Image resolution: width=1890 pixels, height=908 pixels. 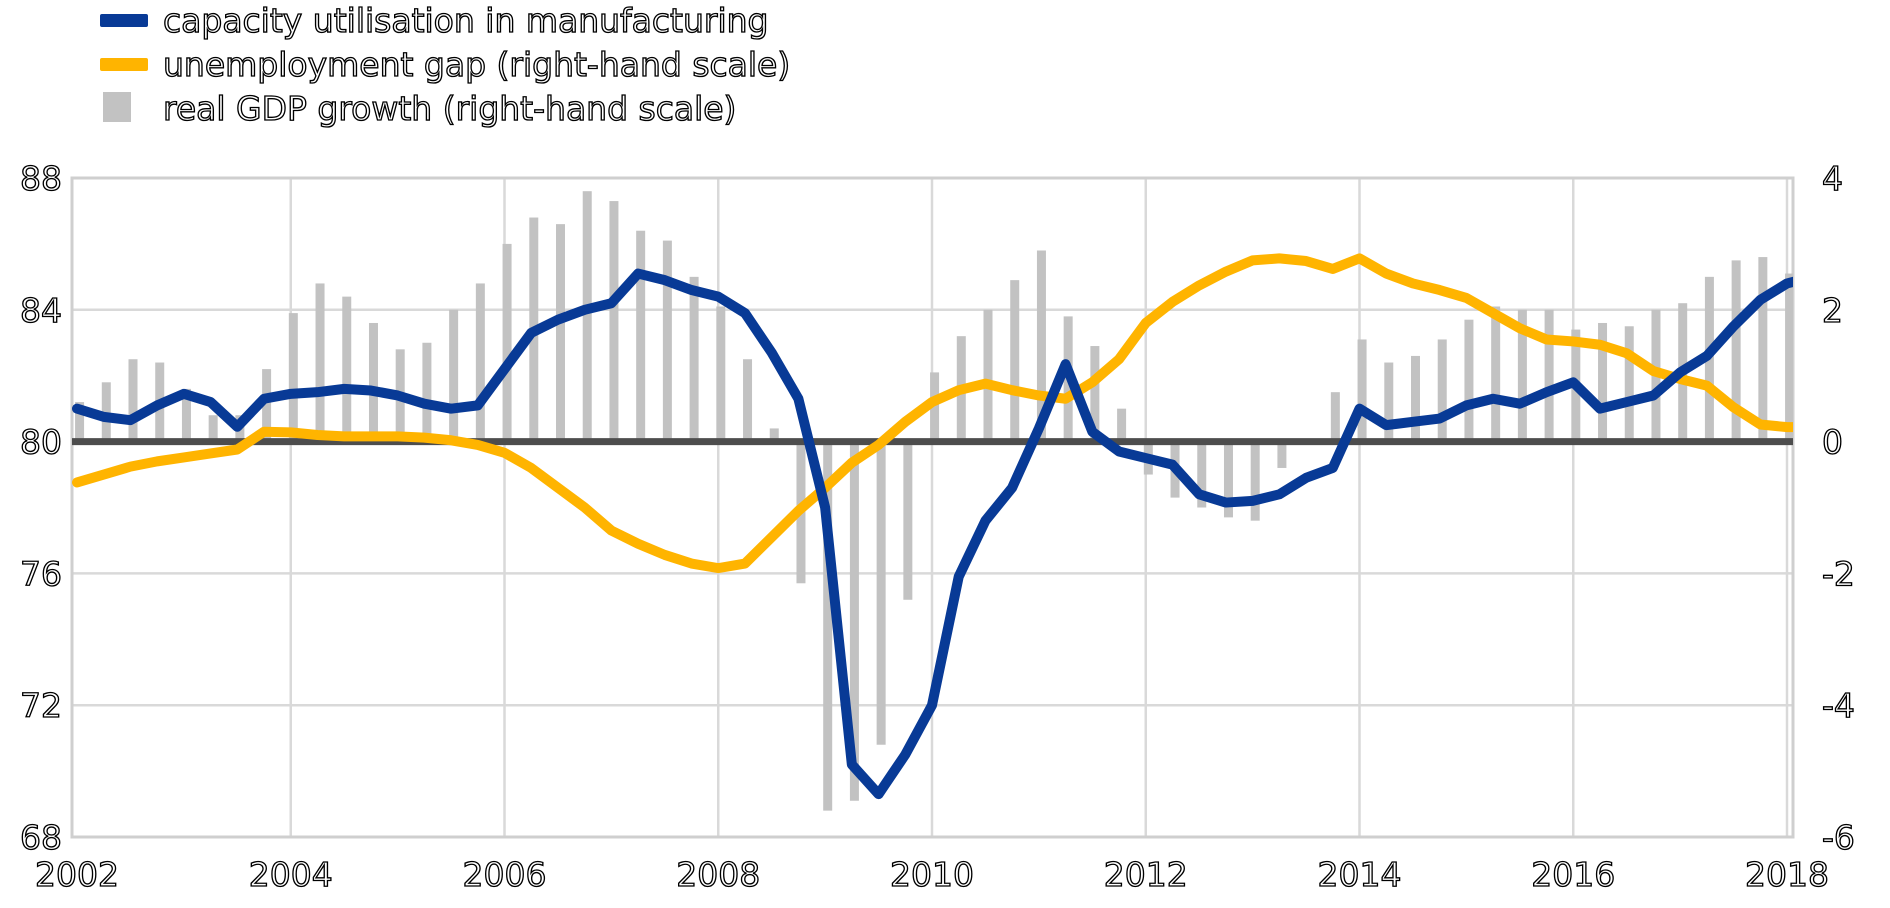 I want to click on svg-text: 2, so click(x=1832, y=310).